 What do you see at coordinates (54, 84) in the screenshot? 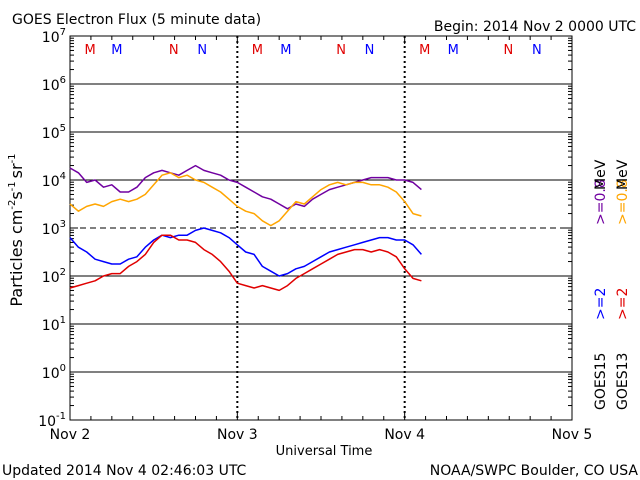
I see `y-tick-label: 10⁶` at bounding box center [54, 84].